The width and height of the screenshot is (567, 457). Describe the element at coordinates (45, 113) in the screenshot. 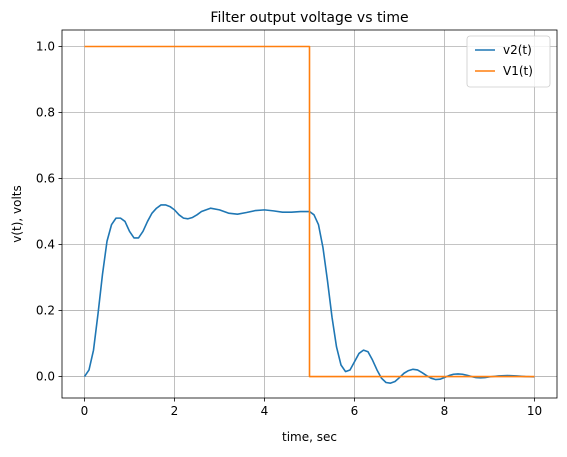

I see `y-tick-label: 0.8` at that location.